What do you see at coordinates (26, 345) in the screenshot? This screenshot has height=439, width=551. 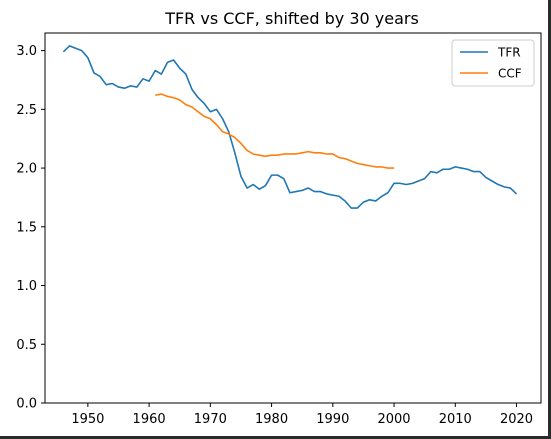 I see `y-tick-label: 0.5` at bounding box center [26, 345].